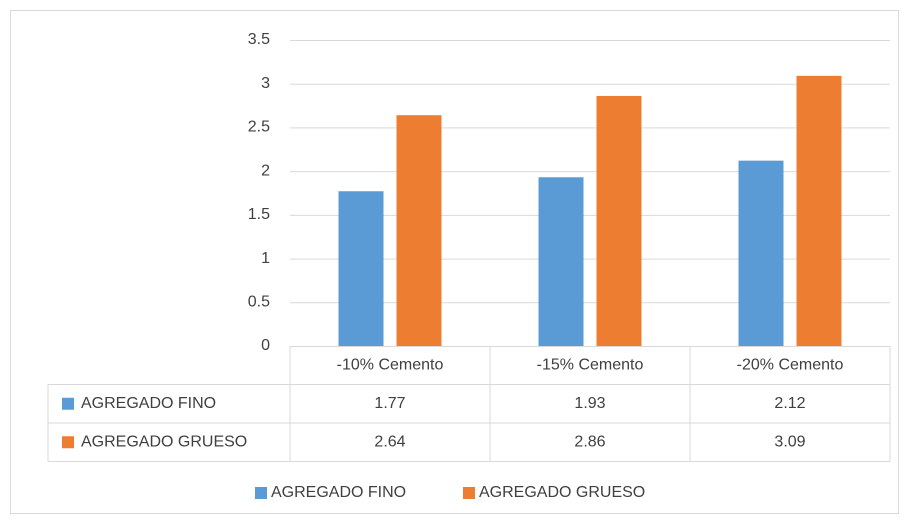 This screenshot has height=524, width=909. I want to click on y-tick-label: 0.5, so click(259, 302).